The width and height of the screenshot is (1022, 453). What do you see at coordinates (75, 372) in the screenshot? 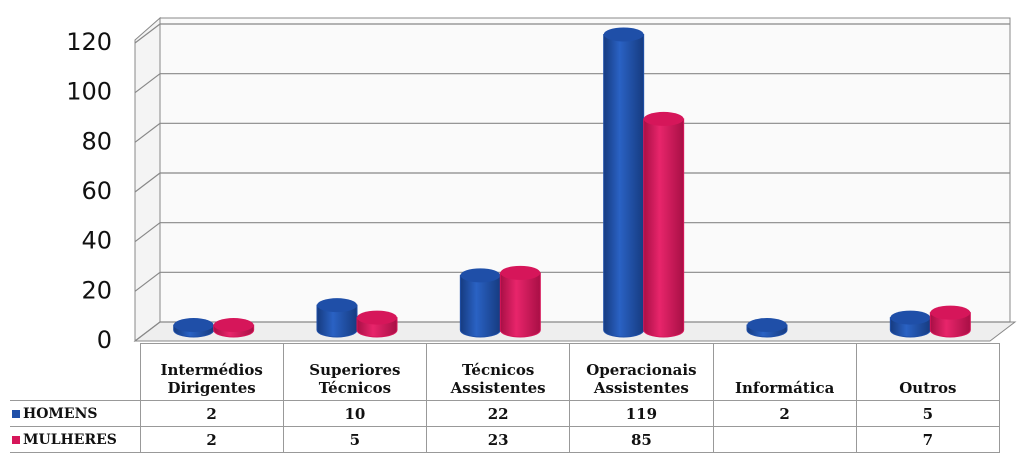
I see `table-corner` at bounding box center [75, 372].